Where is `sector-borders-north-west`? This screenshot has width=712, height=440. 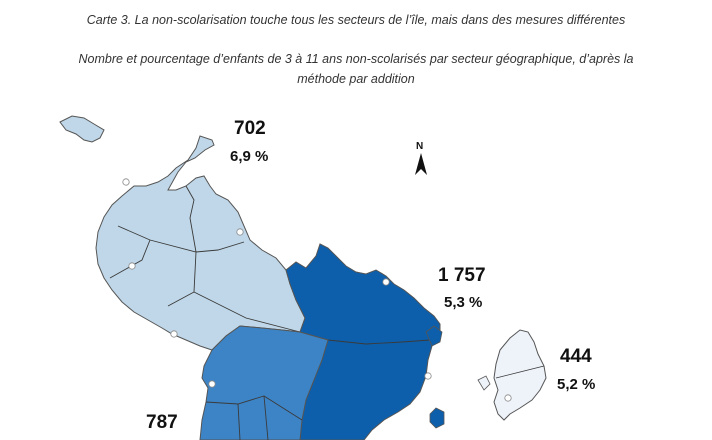 sector-borders-north-west is located at coordinates (205, 259).